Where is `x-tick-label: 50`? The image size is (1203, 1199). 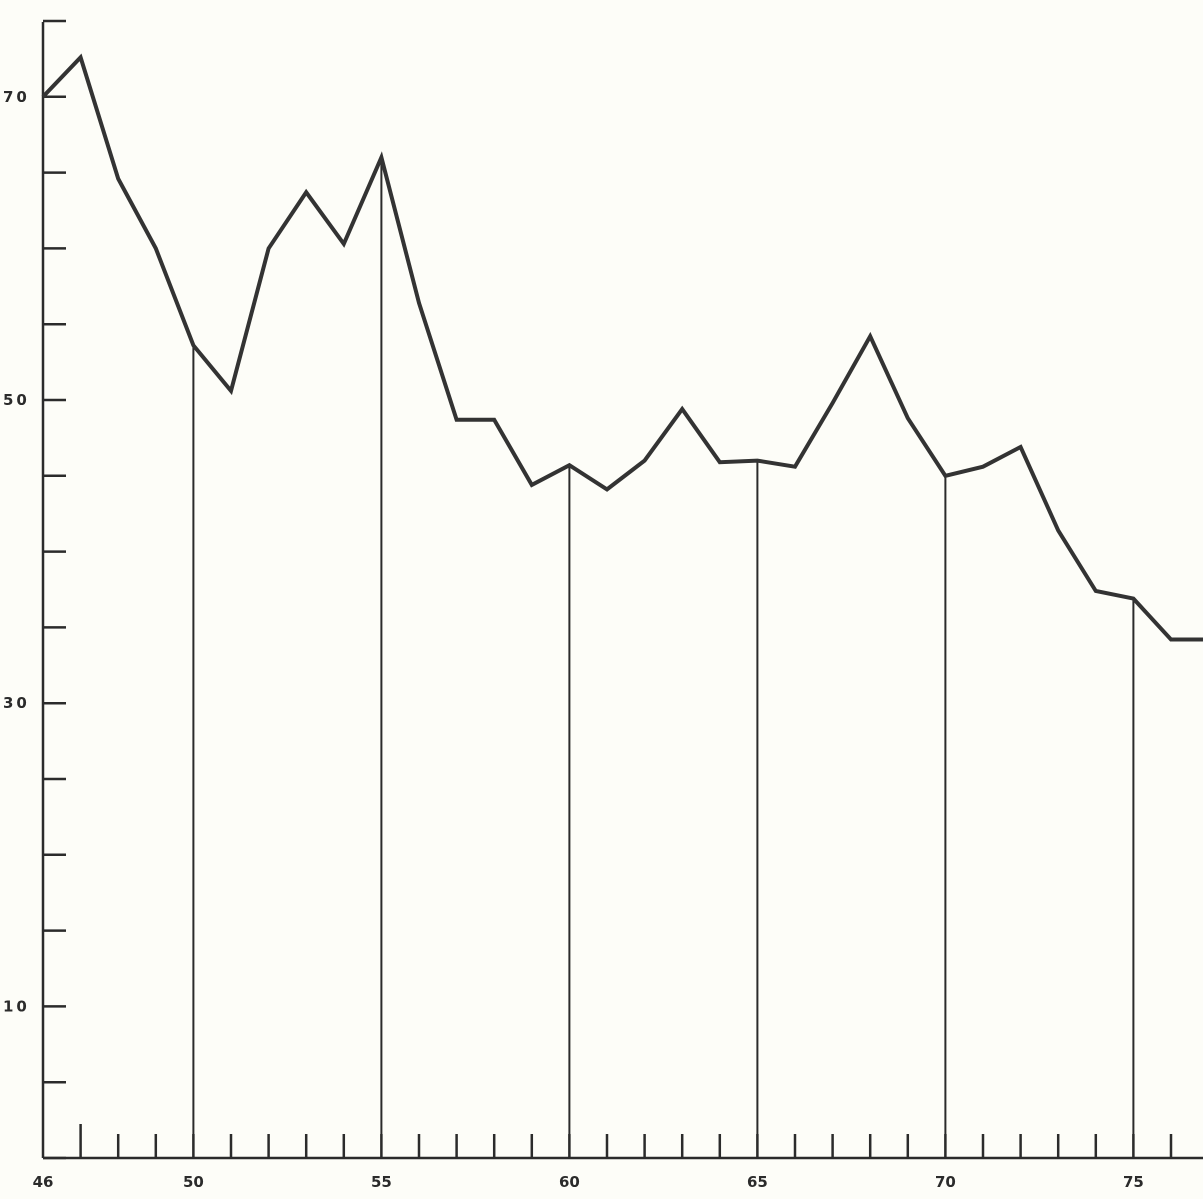 x-tick-label: 50 is located at coordinates (193, 1182).